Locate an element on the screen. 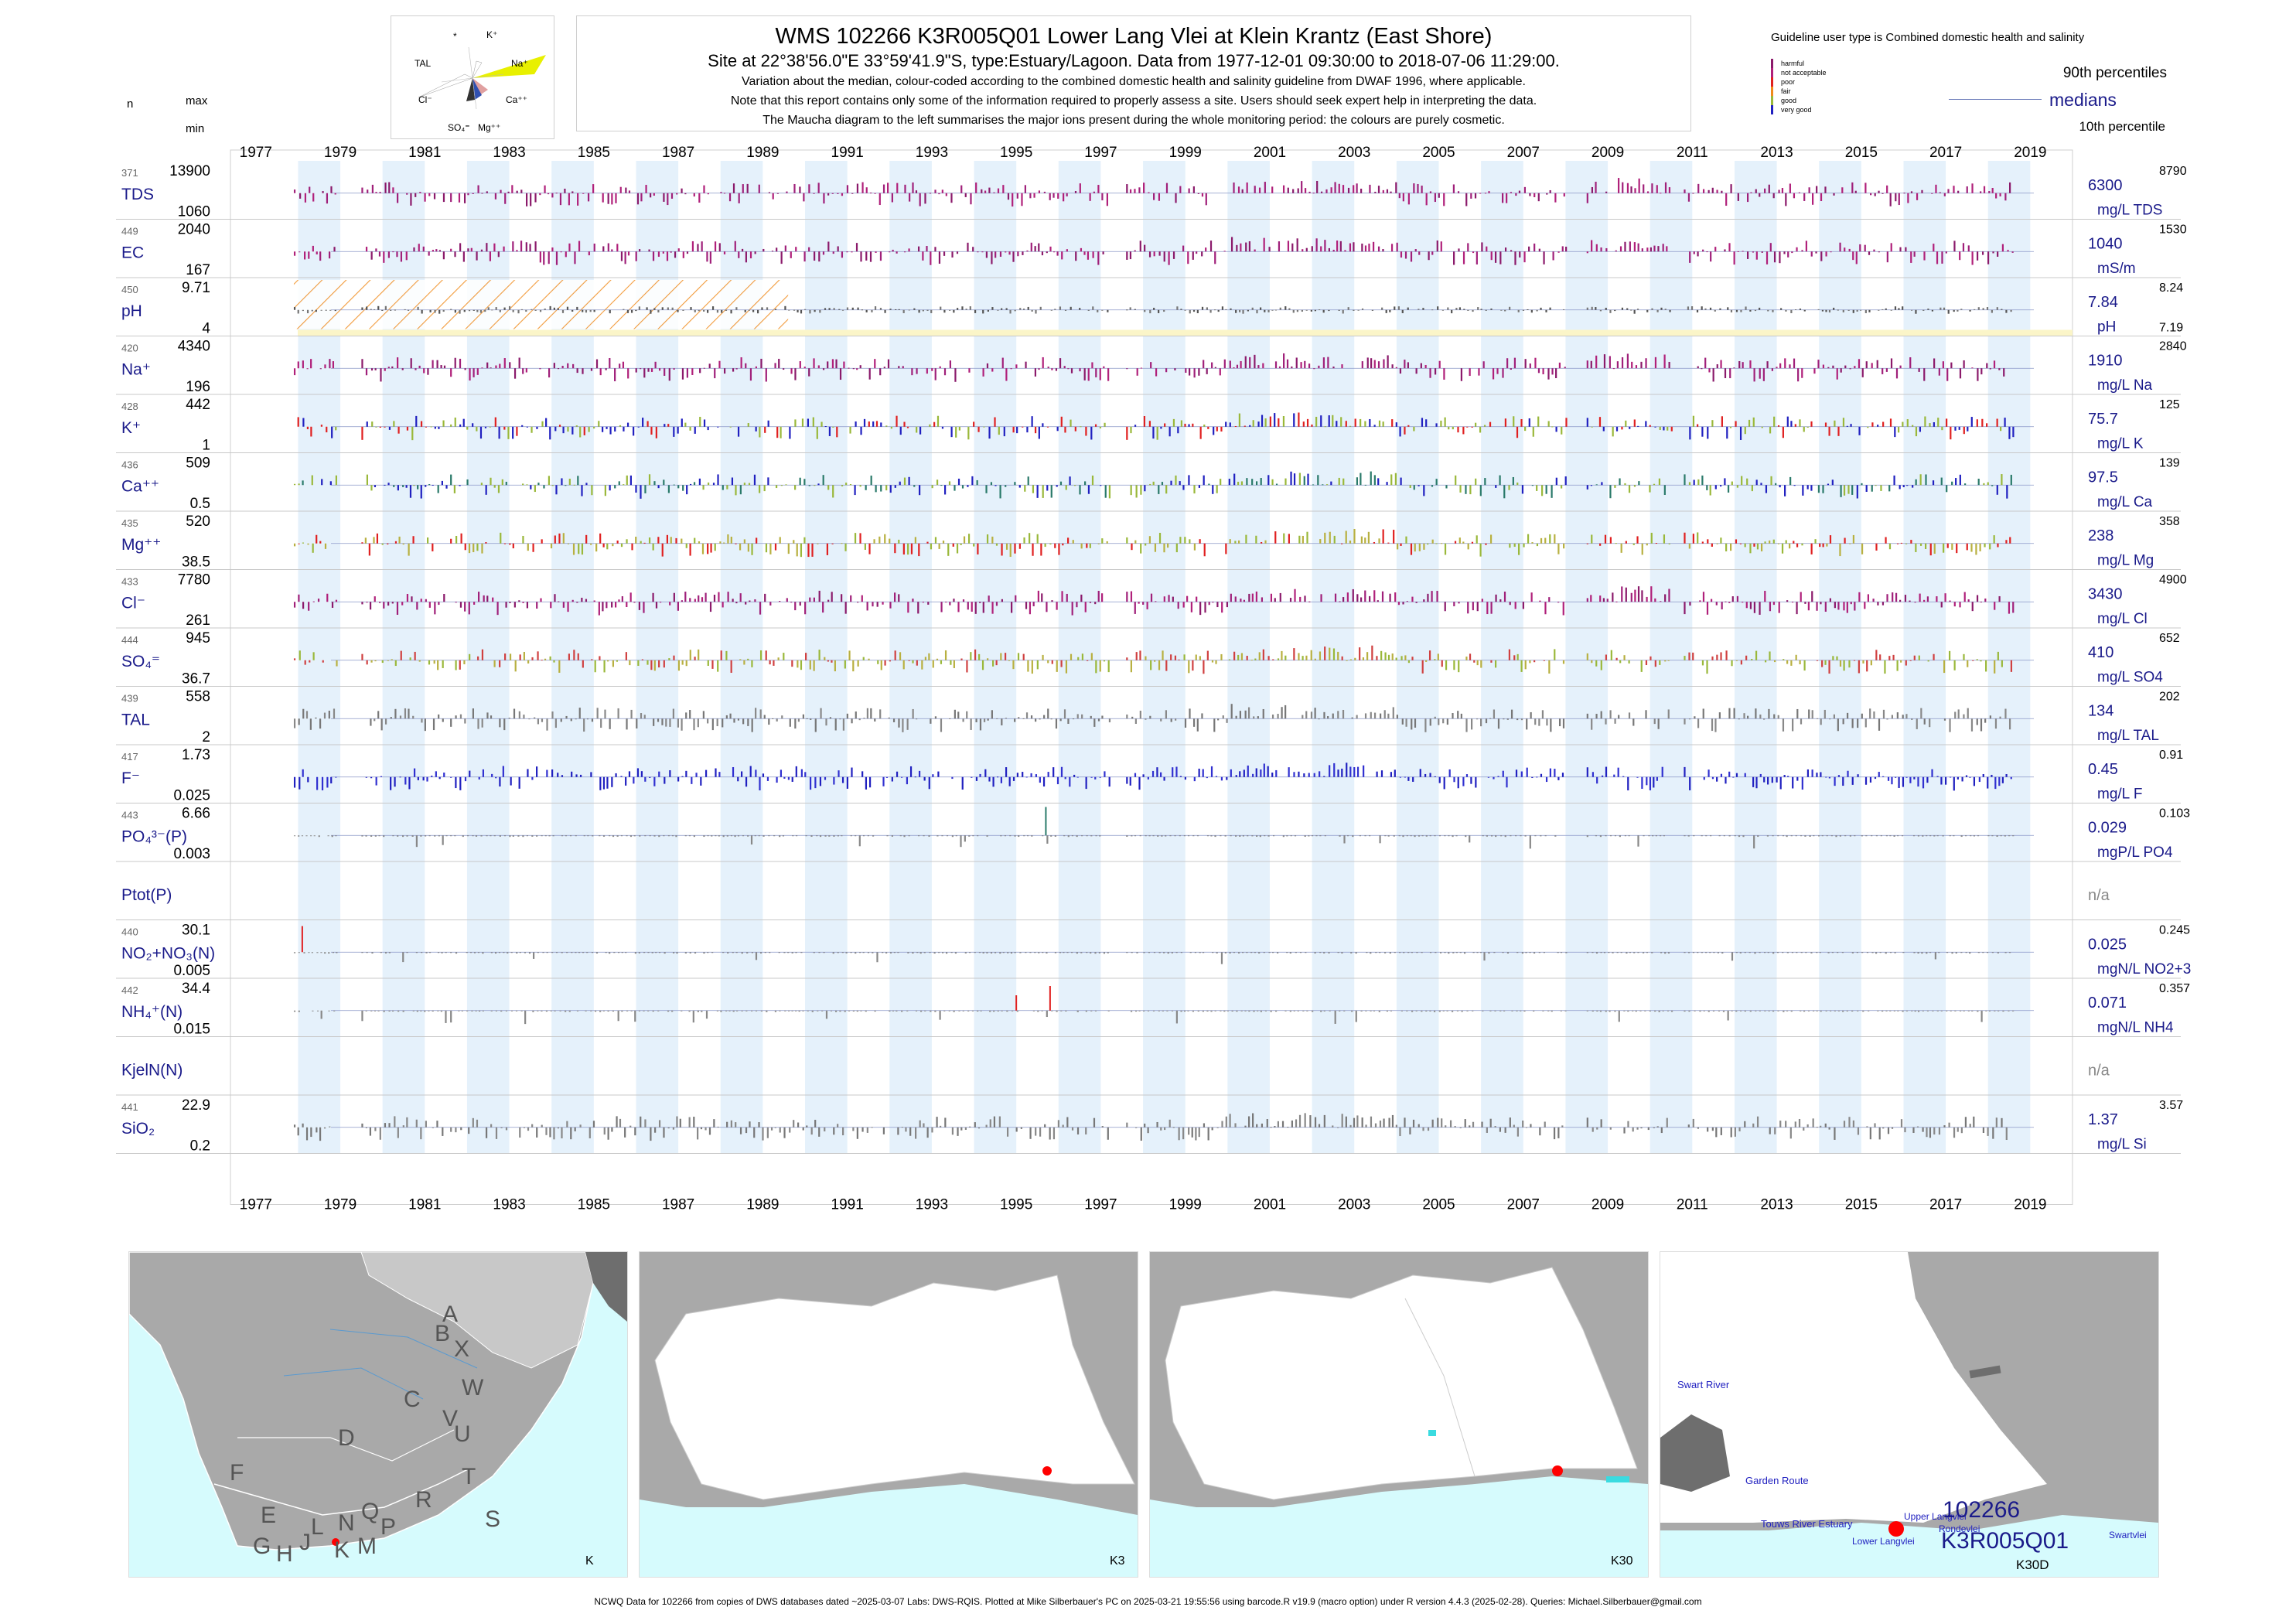 Image resolution: width=2296 pixels, height=1624 pixels. panel-median: 238 is located at coordinates (2100, 535).